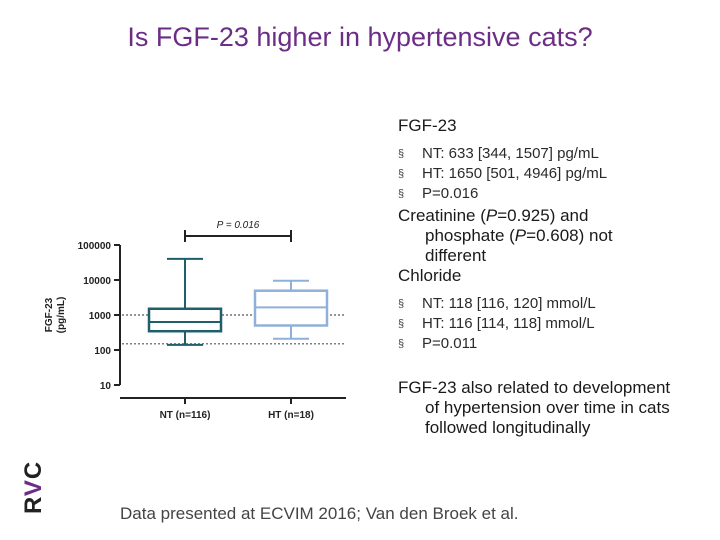 The height and width of the screenshot is (540, 720). Describe the element at coordinates (496, 323) in the screenshot. I see `chloride-bullet-ht: § HT: 116 [114, 118] mmol/L` at that location.